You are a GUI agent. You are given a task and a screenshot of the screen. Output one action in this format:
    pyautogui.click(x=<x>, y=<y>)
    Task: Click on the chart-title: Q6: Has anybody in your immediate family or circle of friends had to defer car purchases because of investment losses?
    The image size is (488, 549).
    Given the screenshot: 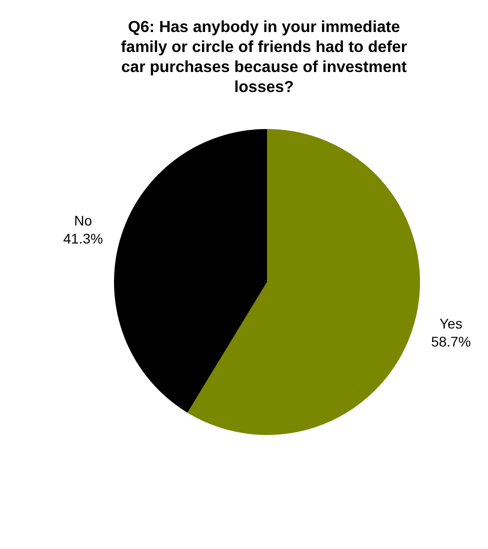 What is the action you would take?
    pyautogui.click(x=264, y=58)
    